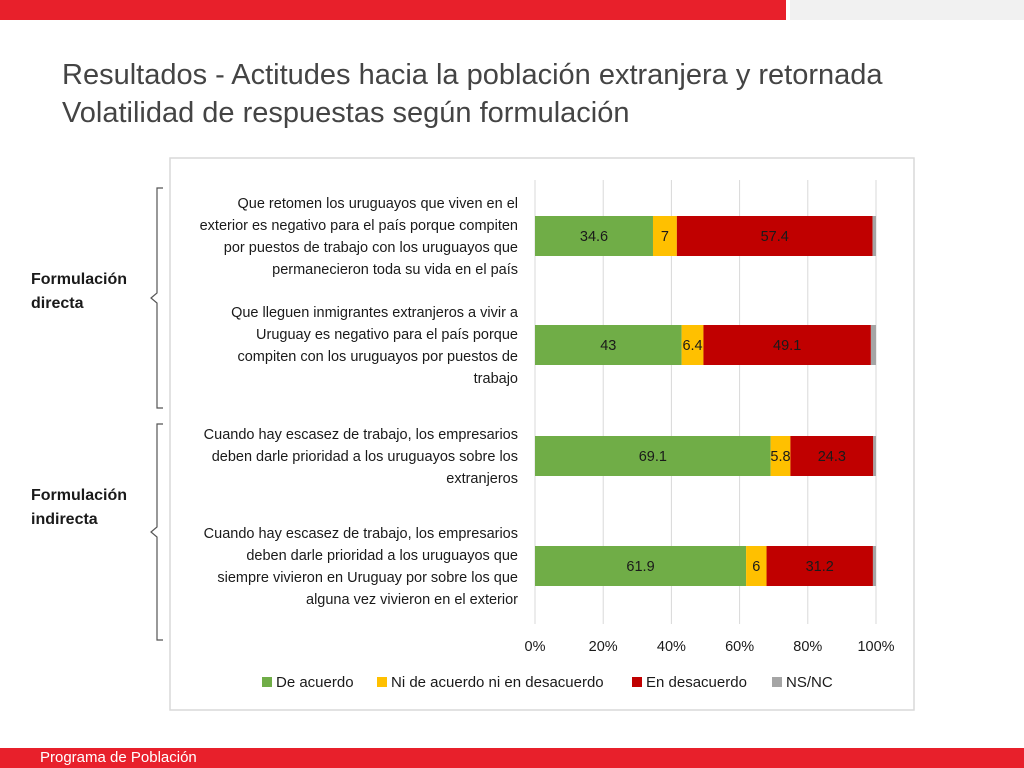  I want to click on group-label-directa: Formulación directa, so click(91, 292).